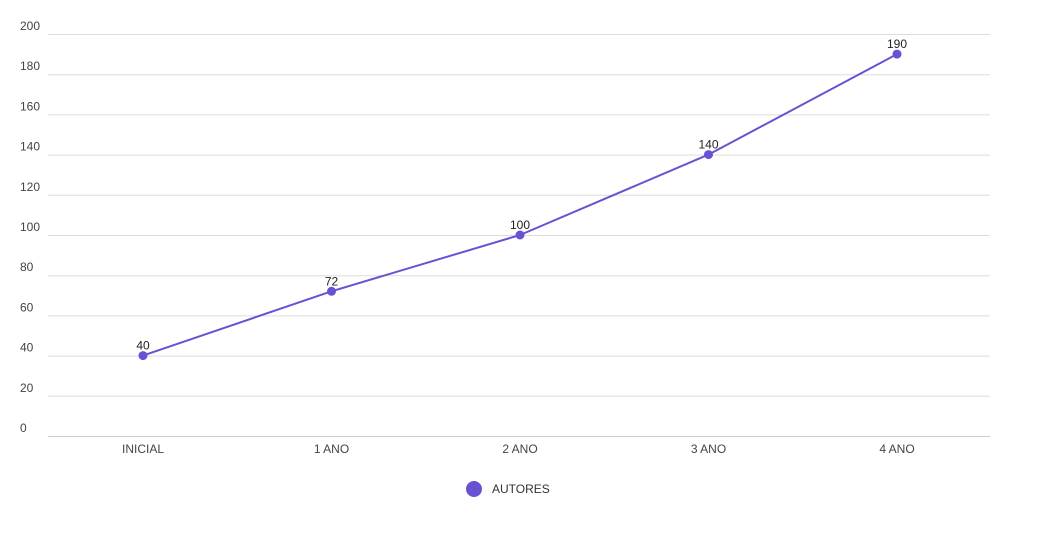 This screenshot has height=537, width=1040. I want to click on legend: AUTORES, so click(508, 489).